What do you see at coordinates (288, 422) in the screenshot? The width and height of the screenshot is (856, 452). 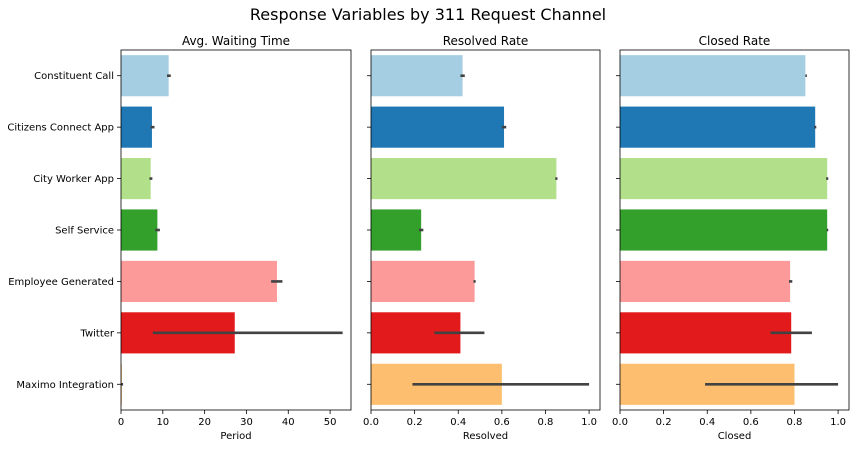 I see `x-tick-label: 40` at bounding box center [288, 422].